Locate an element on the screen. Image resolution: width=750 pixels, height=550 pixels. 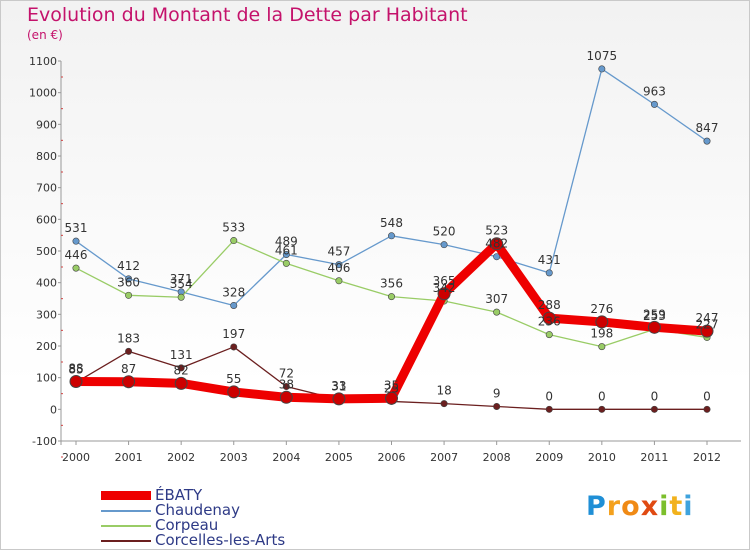
data-label: 360 is located at coordinates (128, 282).